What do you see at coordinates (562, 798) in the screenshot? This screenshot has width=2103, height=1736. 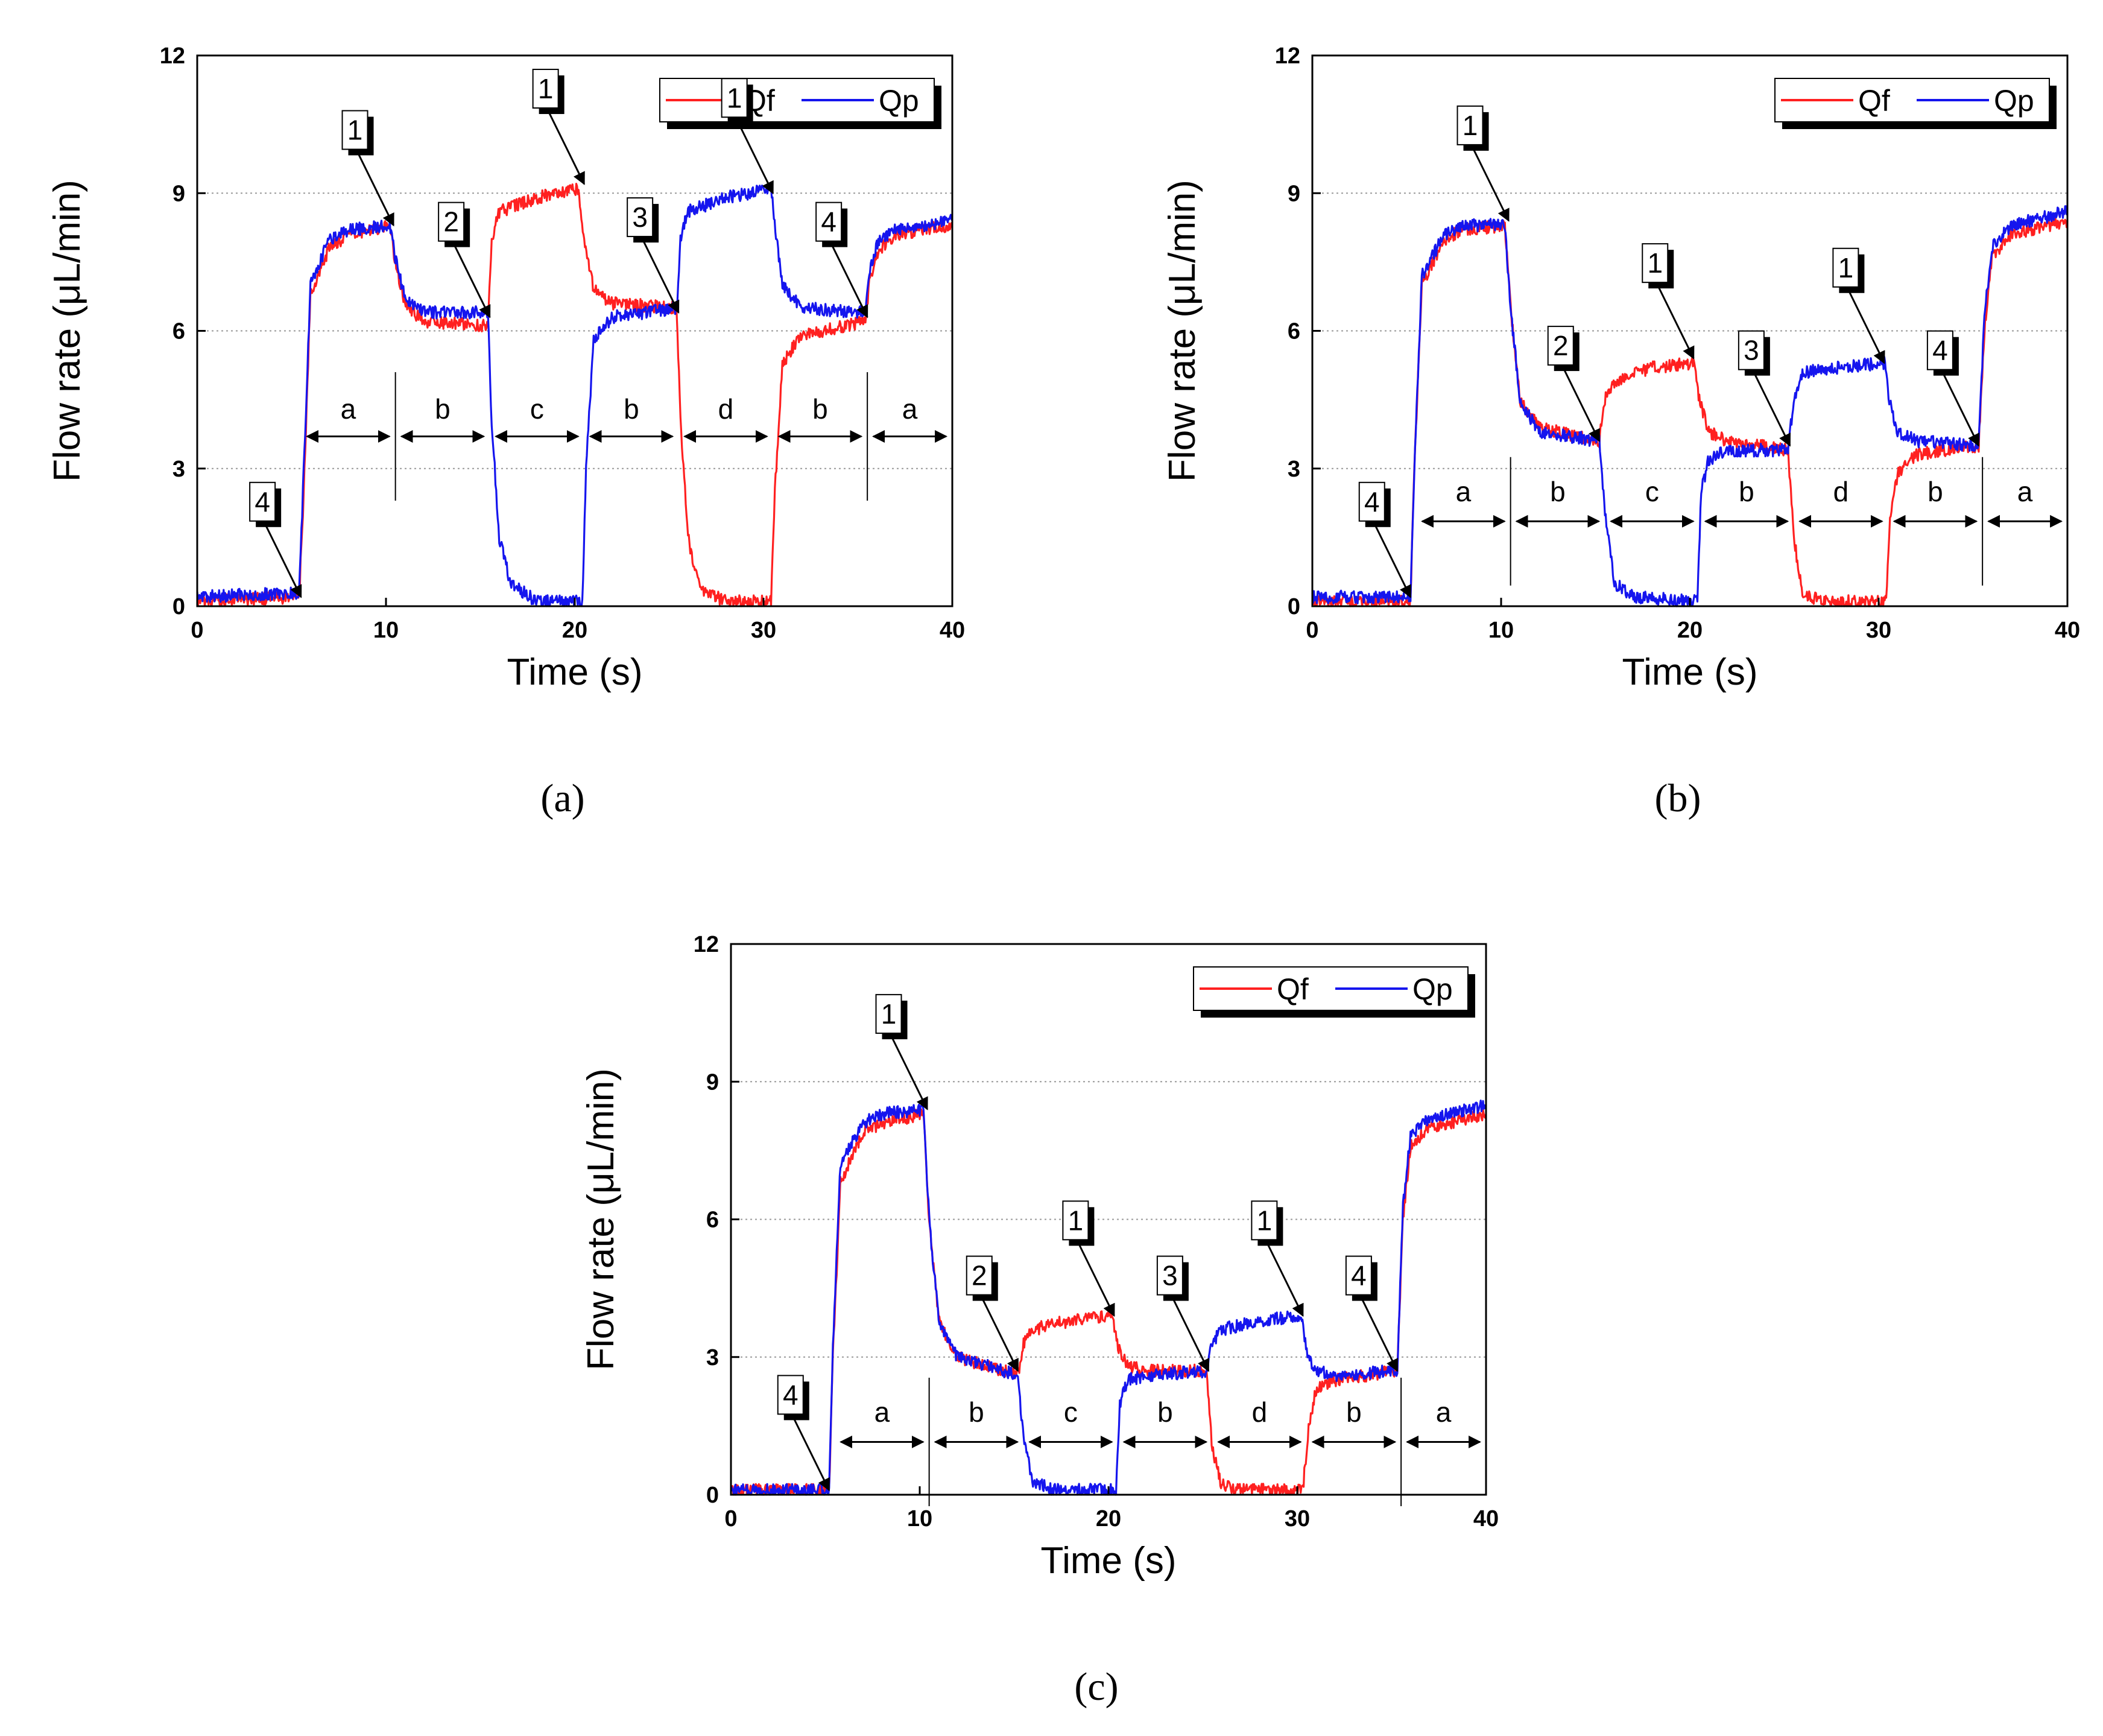 I see `panel-label: (a)` at bounding box center [562, 798].